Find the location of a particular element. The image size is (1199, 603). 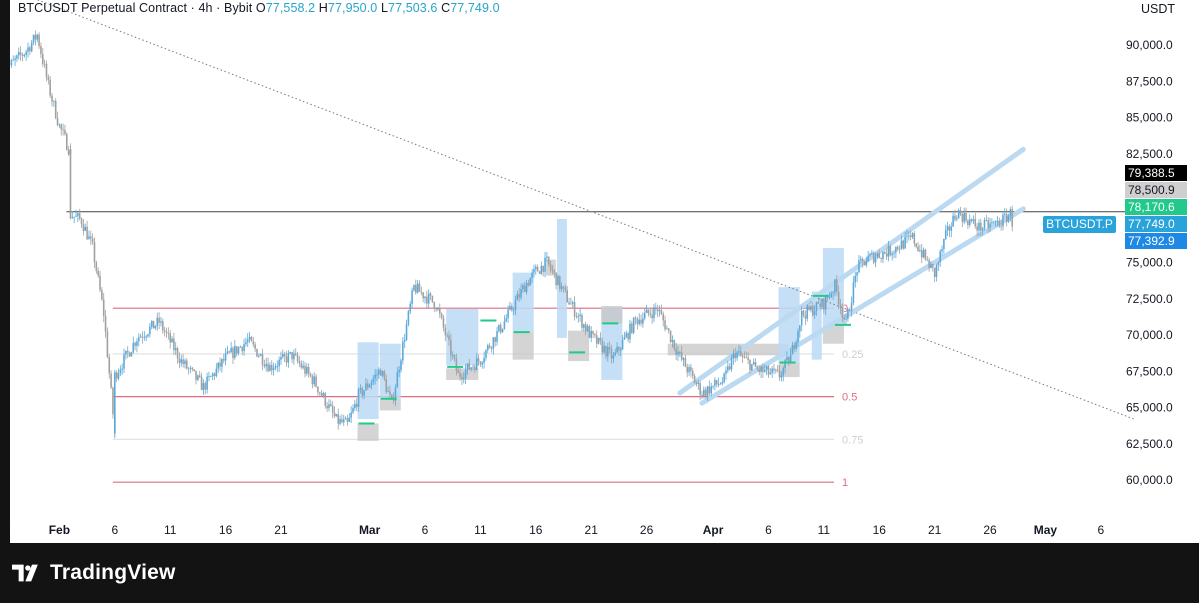

price-tick-label: 70,000.0 is located at coordinates (1149, 335).